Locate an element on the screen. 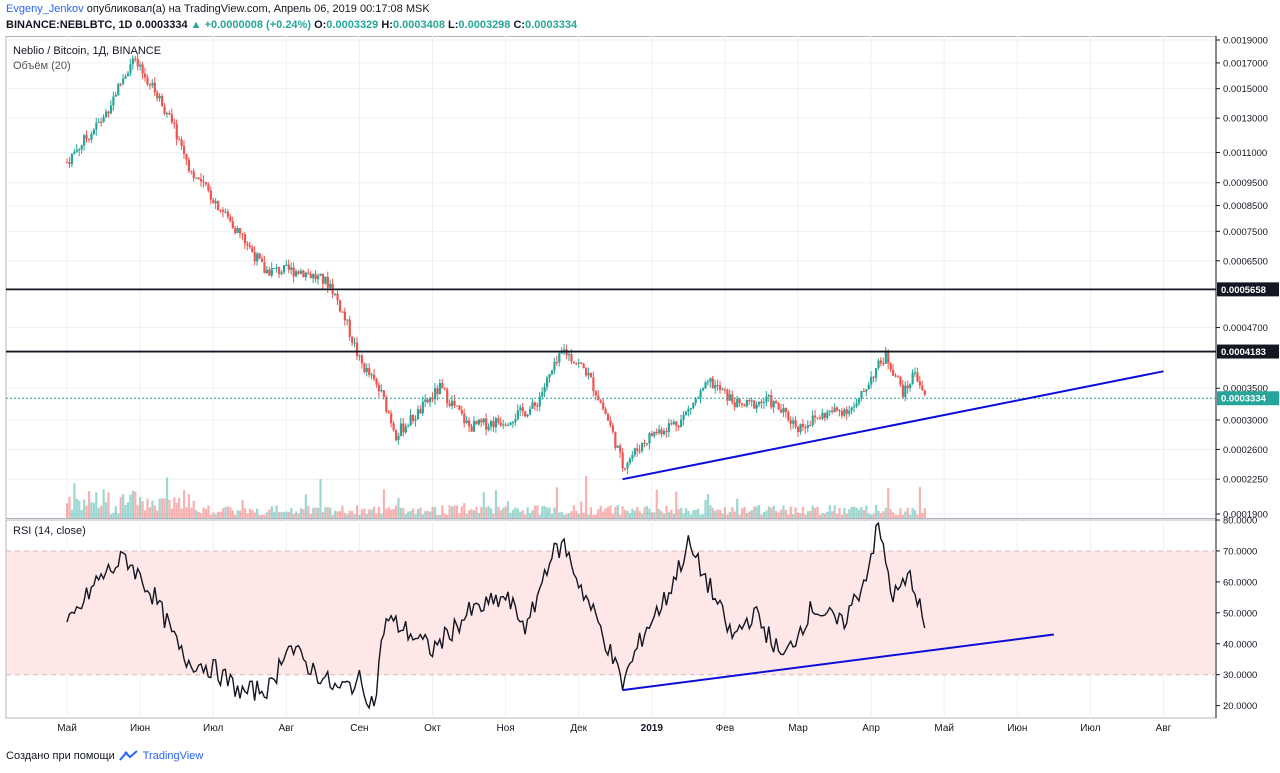  tradingview-brand: TradingView is located at coordinates (173, 756).